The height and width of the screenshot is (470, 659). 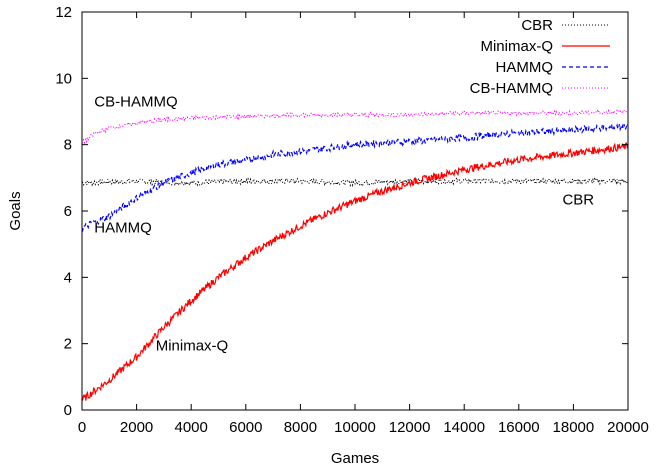 What do you see at coordinates (63, 12) in the screenshot?
I see `y-tick-label: 12` at bounding box center [63, 12].